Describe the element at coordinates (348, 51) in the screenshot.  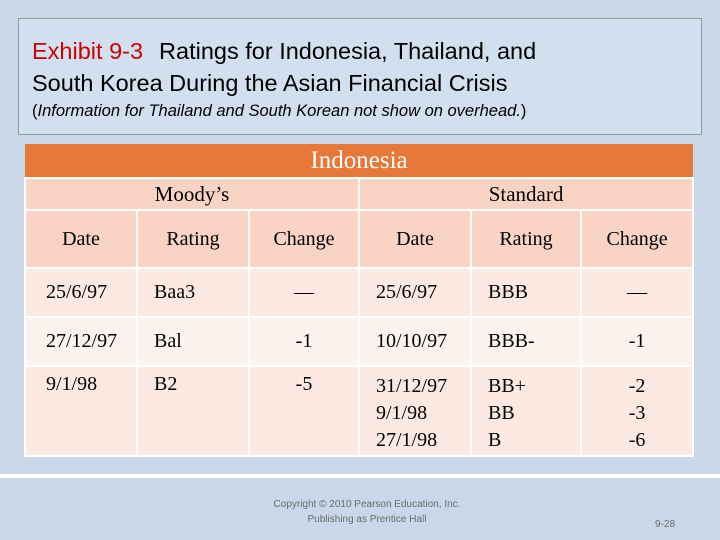
I see `title-text-1: Ratings for Indonesia, Thailand, and` at that location.